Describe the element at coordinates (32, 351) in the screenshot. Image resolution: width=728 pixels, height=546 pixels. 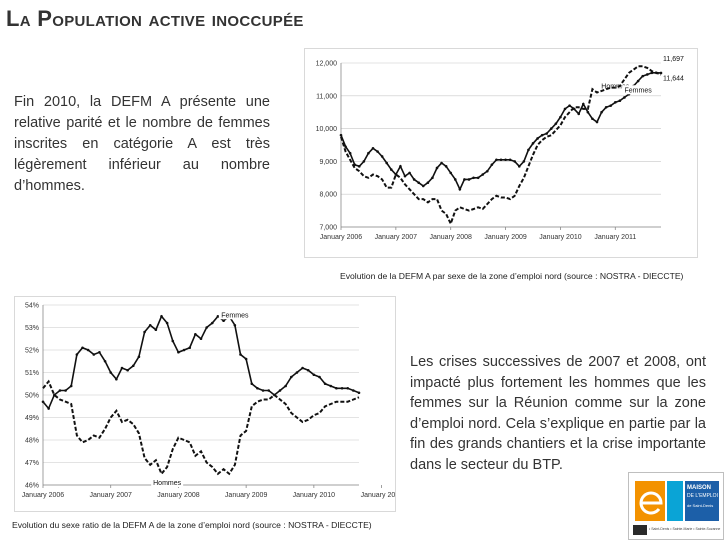
I see `y-tick-label: 52%` at that location.